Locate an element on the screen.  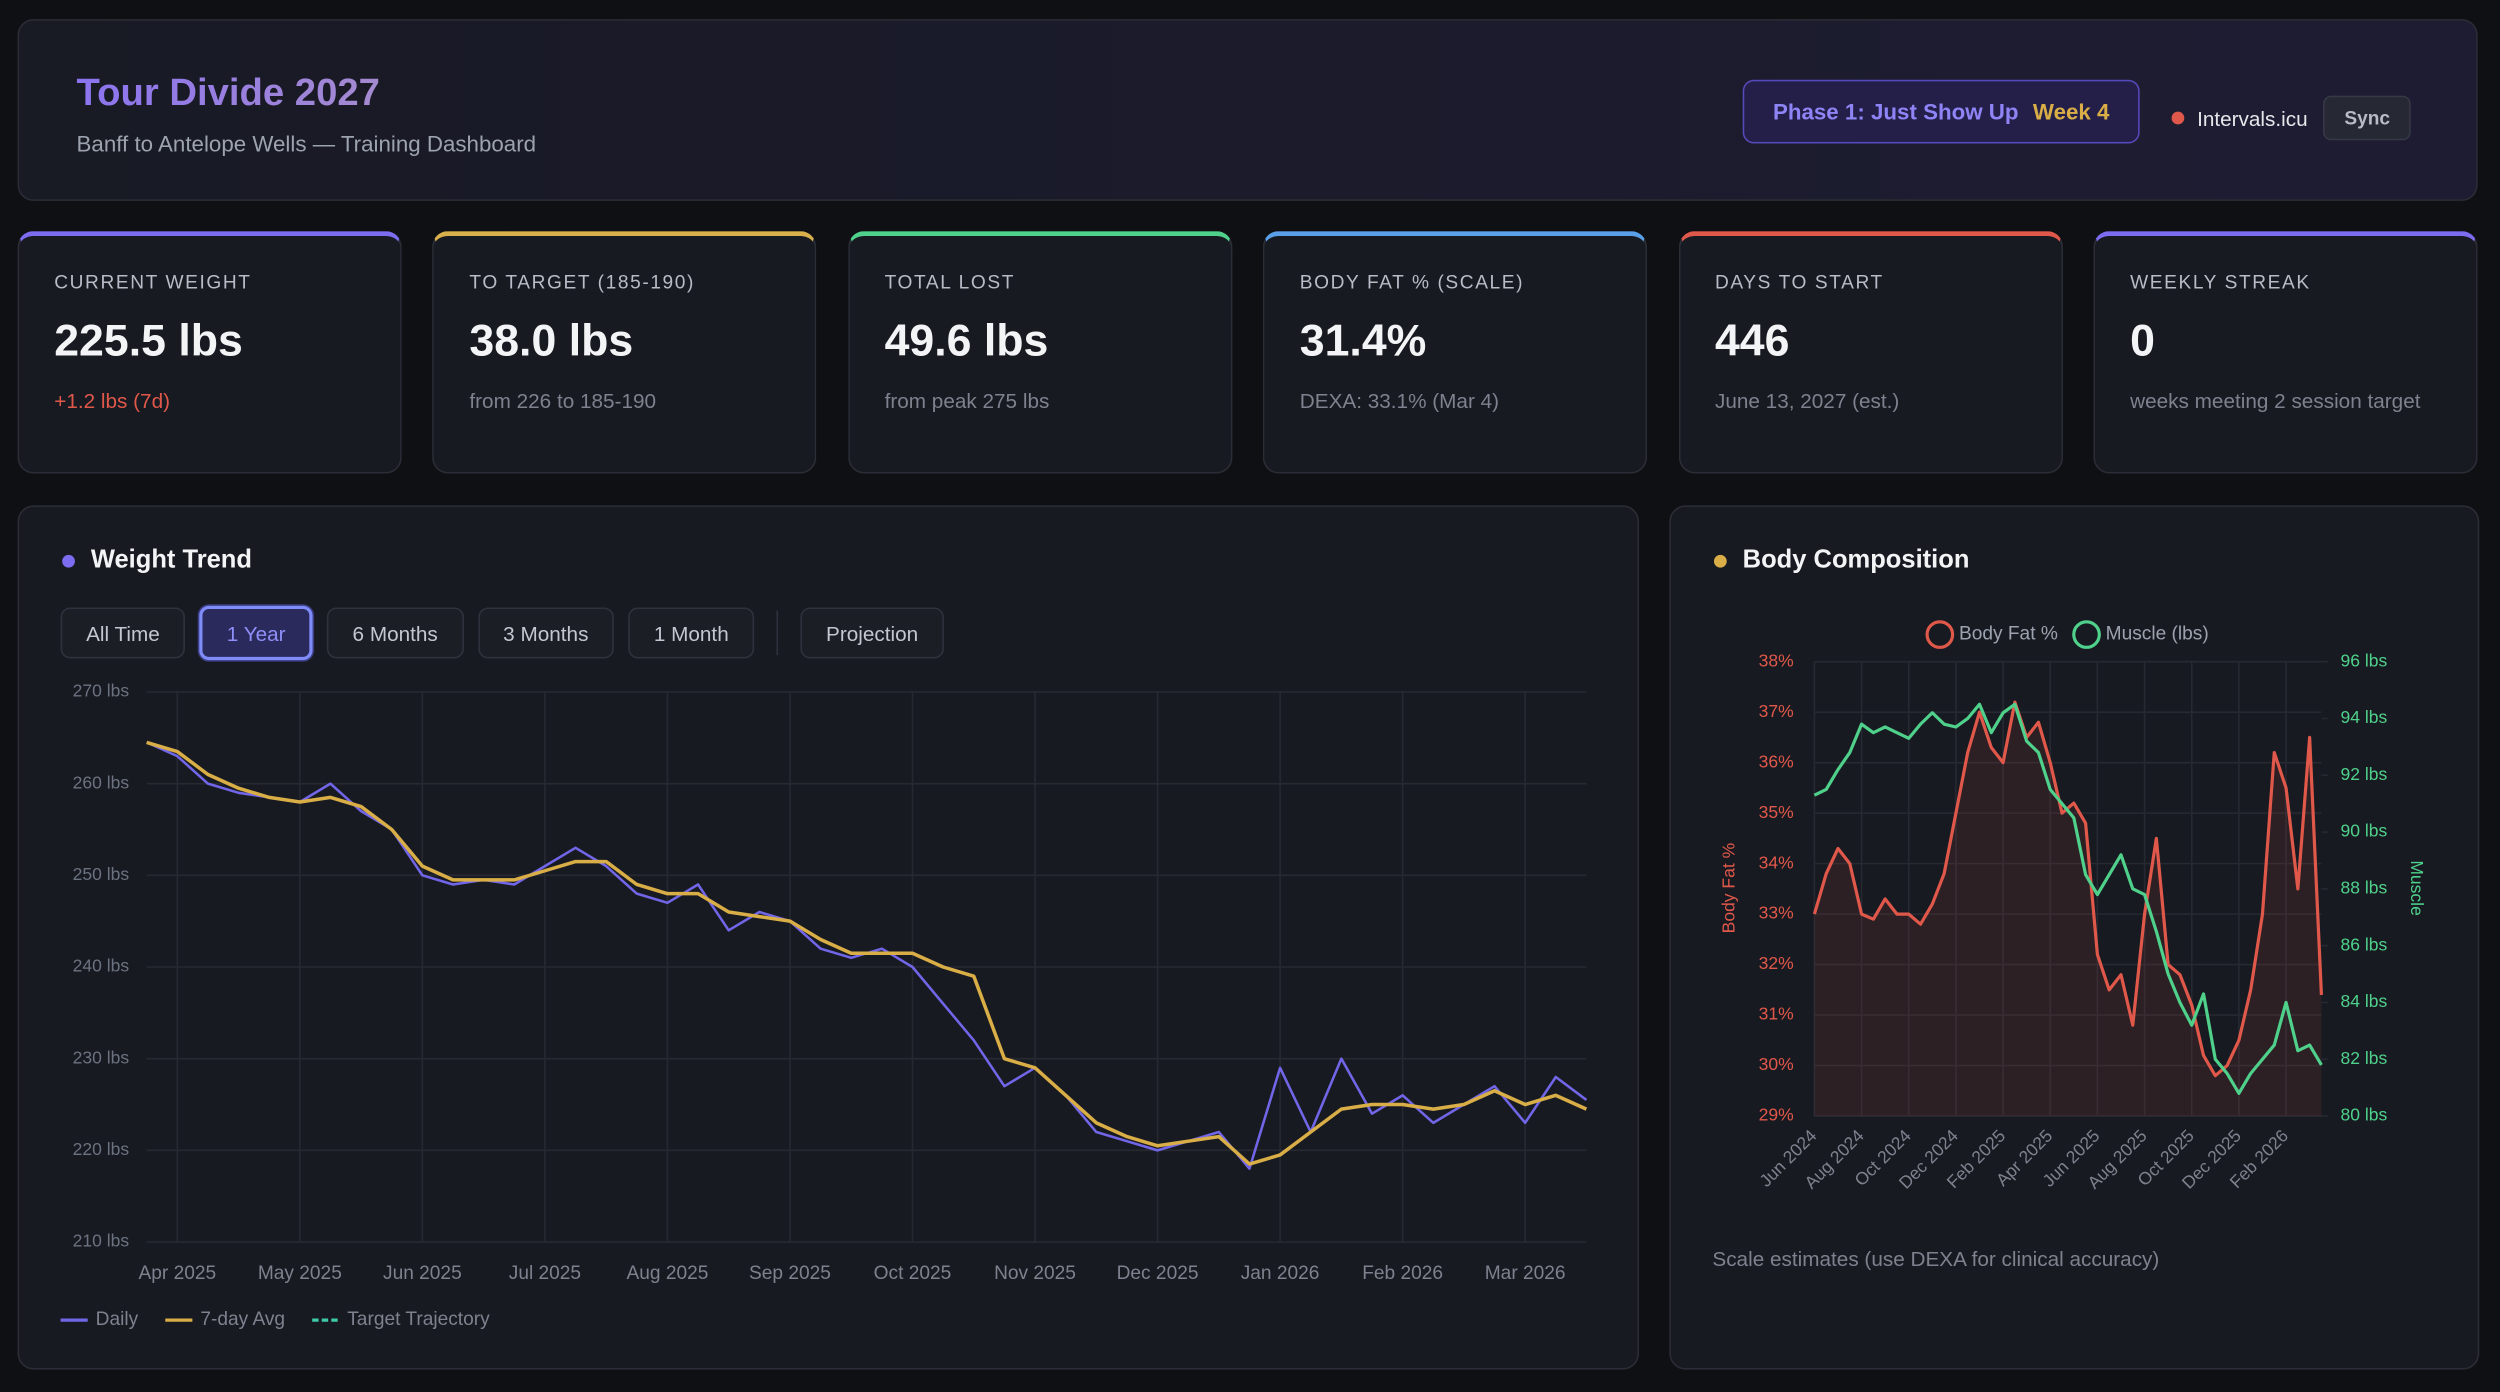
card-label: TOTAL LOST is located at coordinates (950, 282).